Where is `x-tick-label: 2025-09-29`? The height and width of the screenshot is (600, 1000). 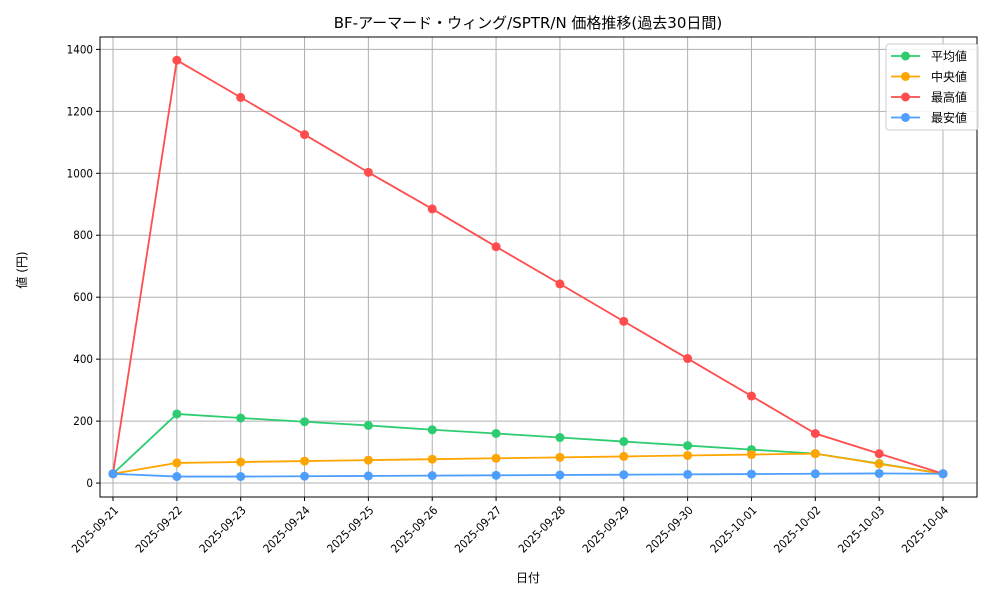 x-tick-label: 2025-09-29 is located at coordinates (605, 529).